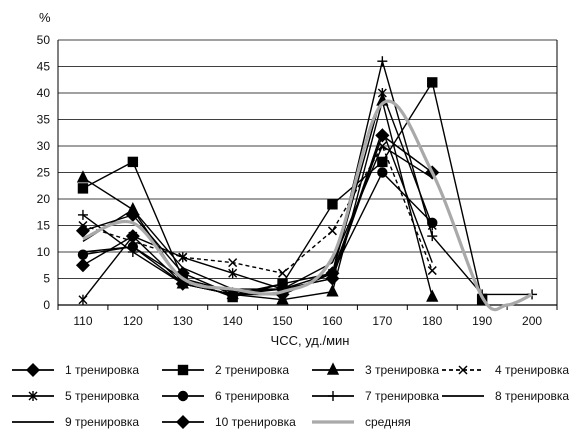 Image resolution: width=581 pixels, height=445 pixels. I want to click on legend-label: 7 тренировка, so click(402, 396).